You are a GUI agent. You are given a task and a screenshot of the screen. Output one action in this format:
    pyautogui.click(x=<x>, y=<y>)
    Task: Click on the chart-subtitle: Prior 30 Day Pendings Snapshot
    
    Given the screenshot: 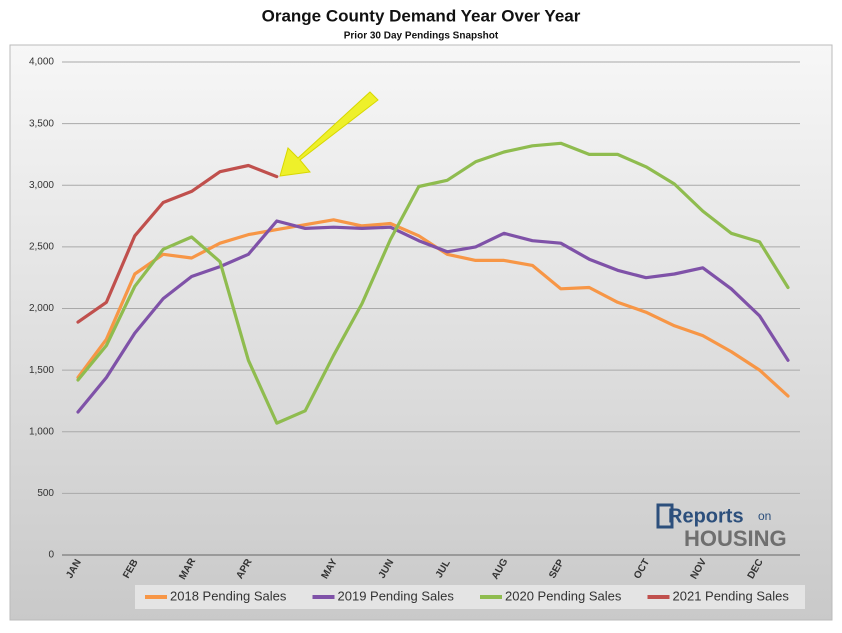 What is the action you would take?
    pyautogui.click(x=421, y=36)
    